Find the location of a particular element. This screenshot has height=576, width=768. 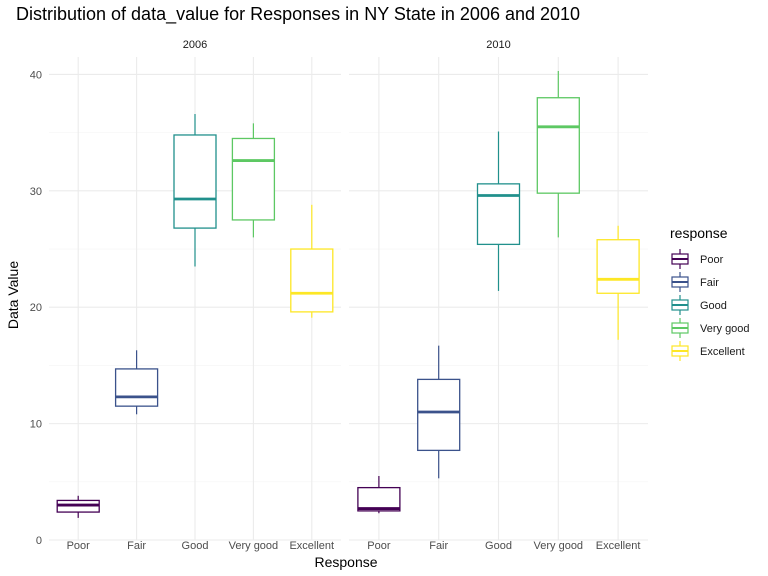

box-fair-2010 is located at coordinates (439, 412).